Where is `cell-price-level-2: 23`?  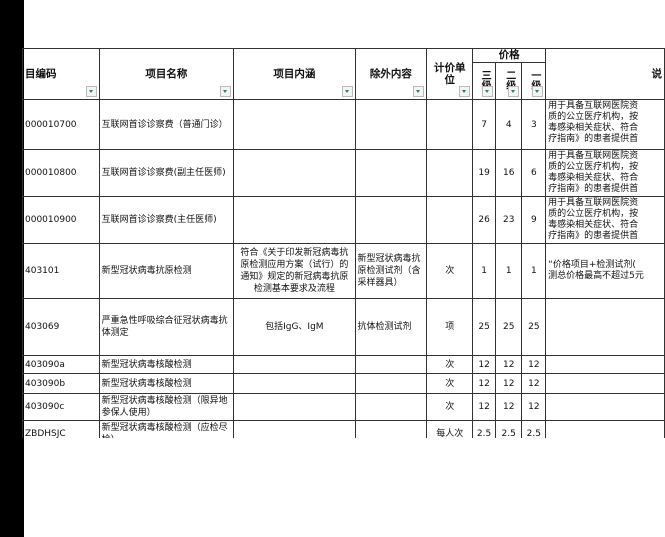
cell-price-level-2: 23 is located at coordinates (508, 220).